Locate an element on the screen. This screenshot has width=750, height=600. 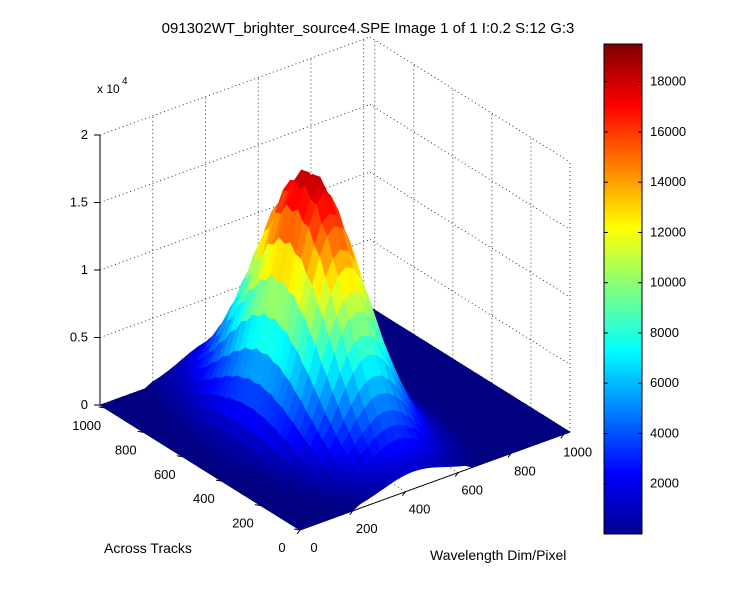
colorbar-tick-label: 12000 is located at coordinates (668, 231).